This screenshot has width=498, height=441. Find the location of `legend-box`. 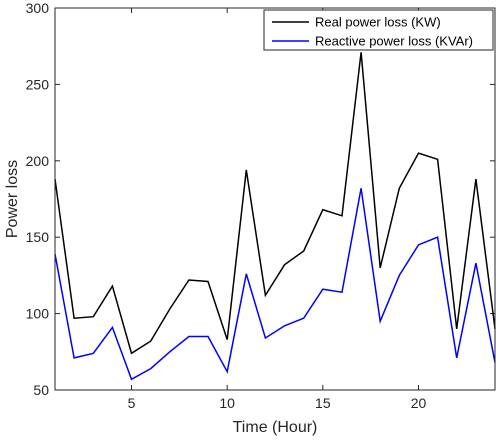

legend-box is located at coordinates (378, 30).